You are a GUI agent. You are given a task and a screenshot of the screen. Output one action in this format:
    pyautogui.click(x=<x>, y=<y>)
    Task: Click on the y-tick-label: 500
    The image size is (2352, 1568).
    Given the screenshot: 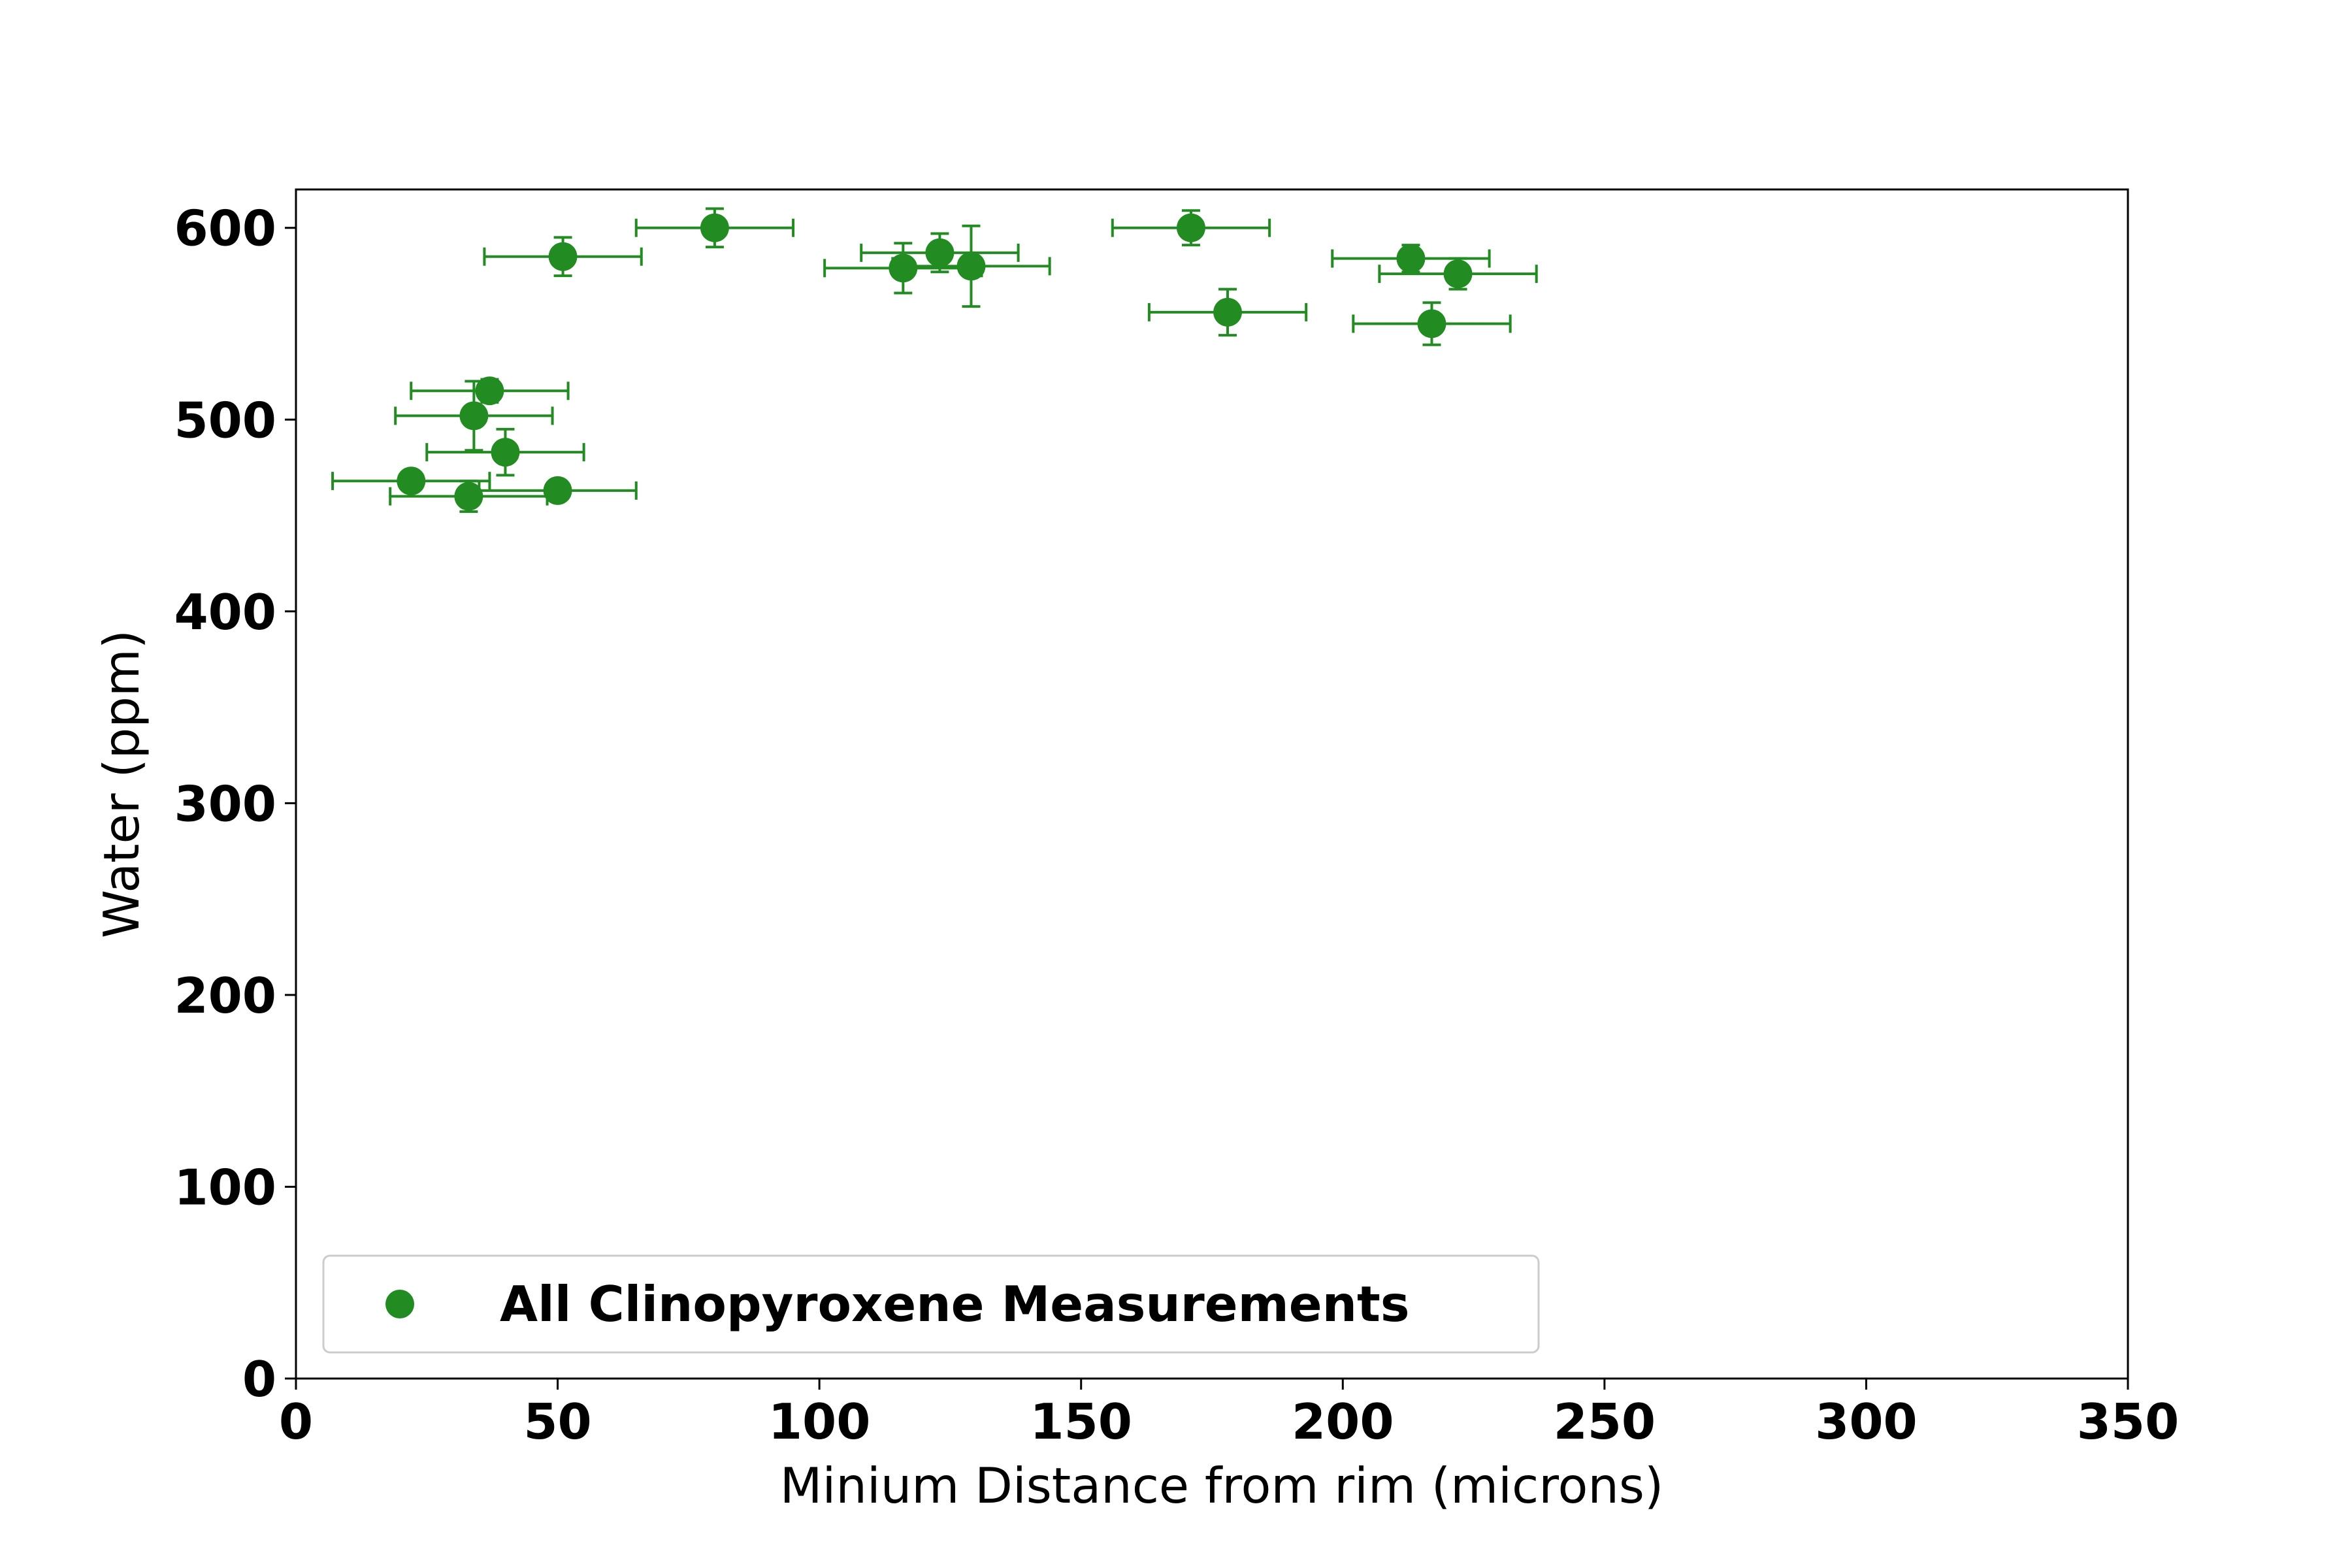 What is the action you would take?
    pyautogui.click(x=225, y=420)
    